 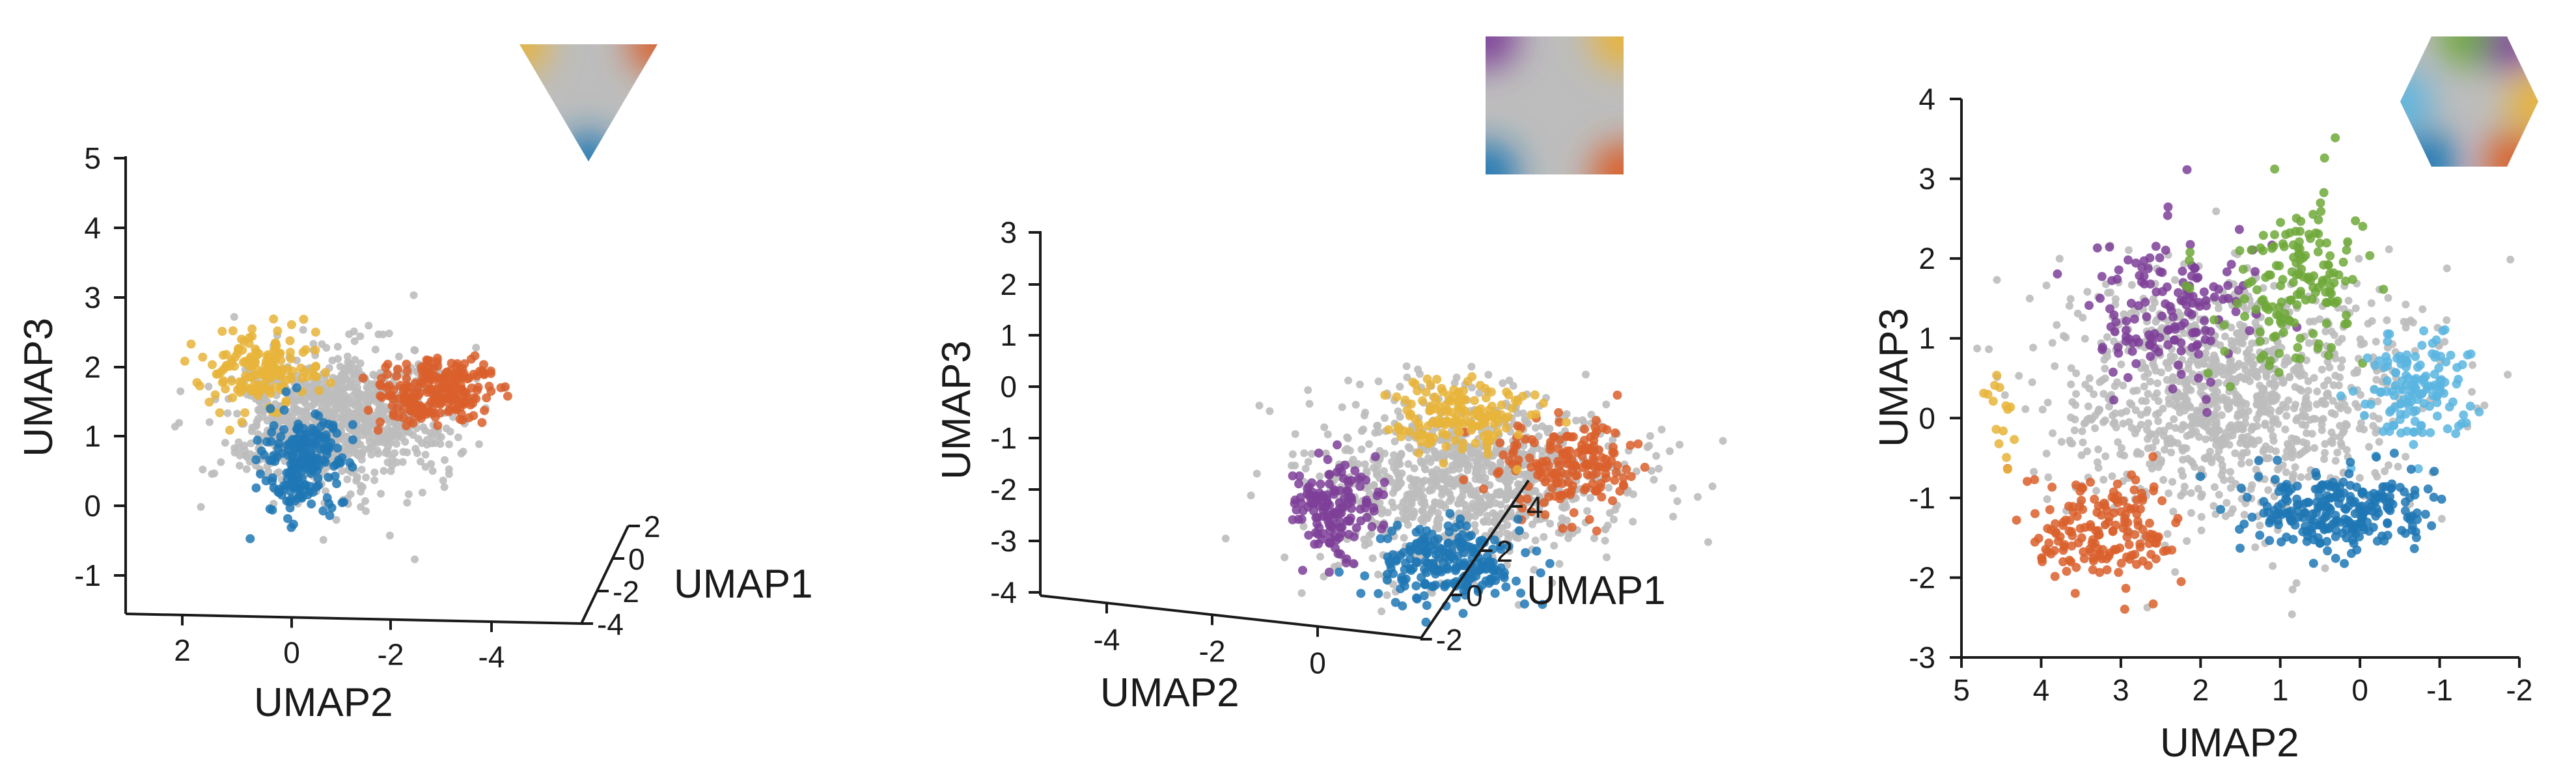 What do you see at coordinates (491, 657) in the screenshot?
I see `x-tick-label: -4` at bounding box center [491, 657].